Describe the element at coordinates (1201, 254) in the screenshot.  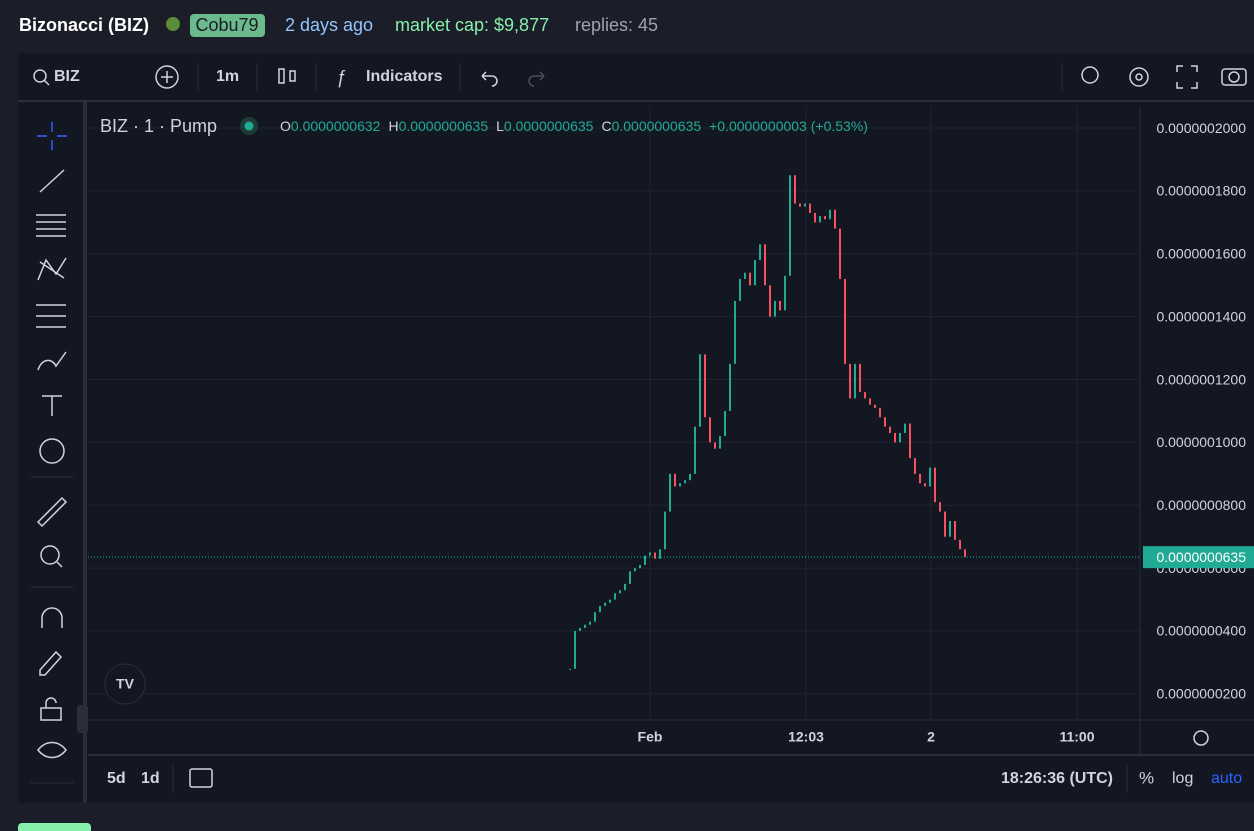
I see `y-tick-label: 0.0000001600` at that location.